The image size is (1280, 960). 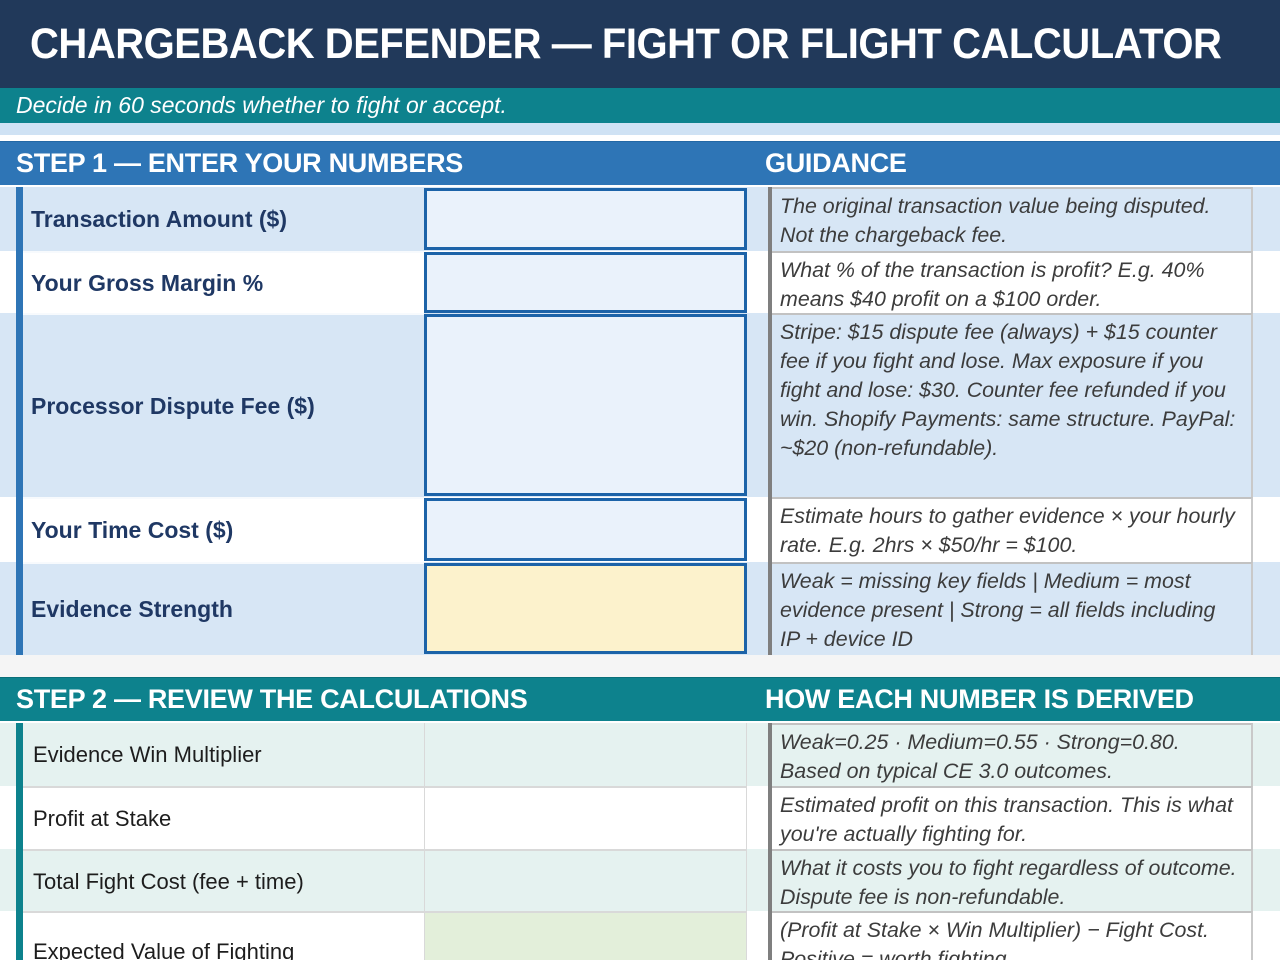 I want to click on row-label: Total Fight Cost (fee + time), so click(x=168, y=881).